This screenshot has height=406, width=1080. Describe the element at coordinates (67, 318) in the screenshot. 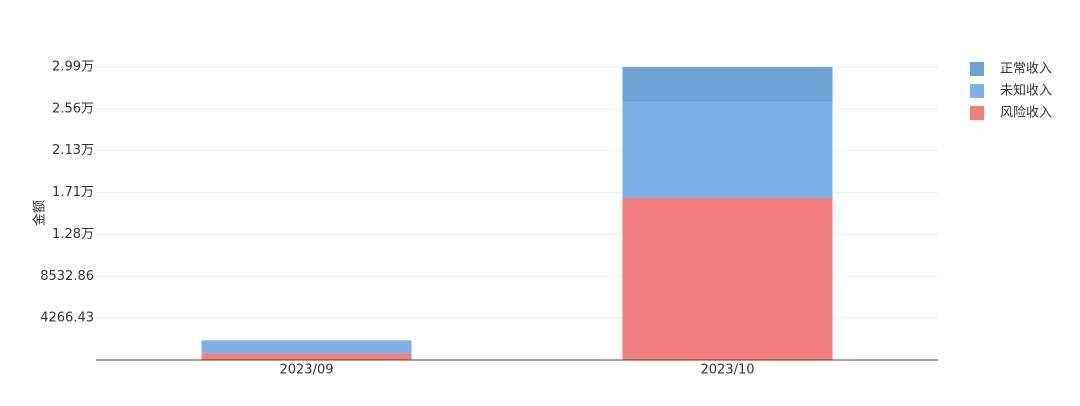

I see `y-tick-label: 4266.43` at that location.